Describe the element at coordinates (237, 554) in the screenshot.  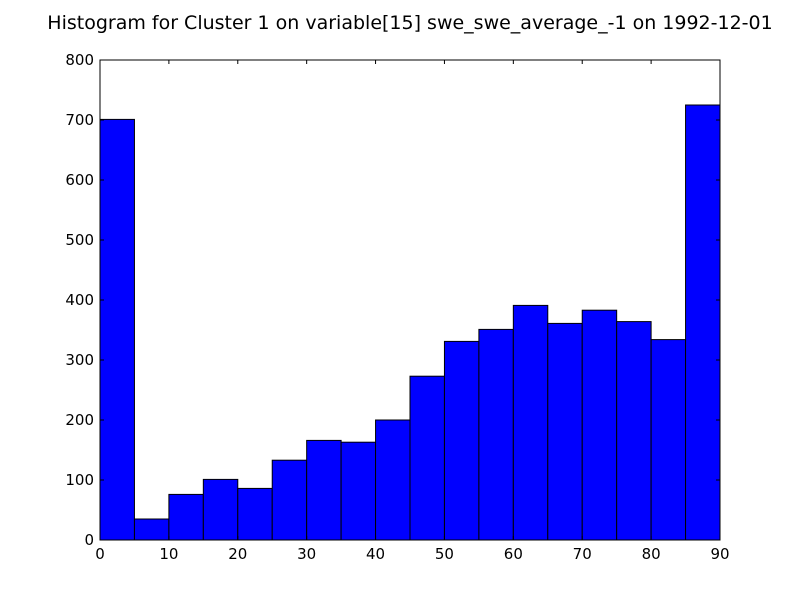
I see `x-tick-label: 20` at that location.